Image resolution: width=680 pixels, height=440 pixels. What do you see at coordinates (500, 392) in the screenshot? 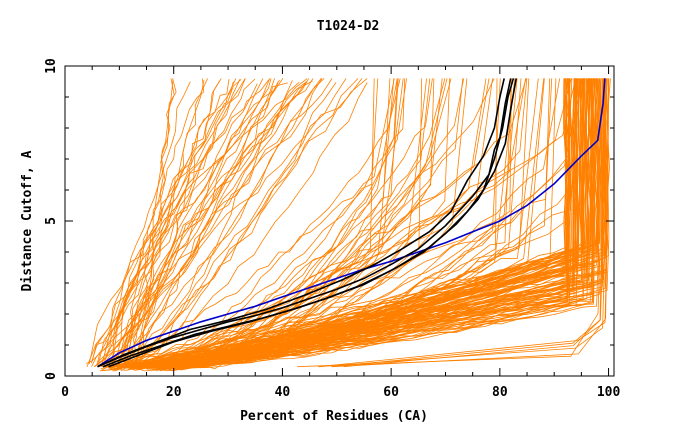
I see `x-tick-label: 80` at bounding box center [500, 392].